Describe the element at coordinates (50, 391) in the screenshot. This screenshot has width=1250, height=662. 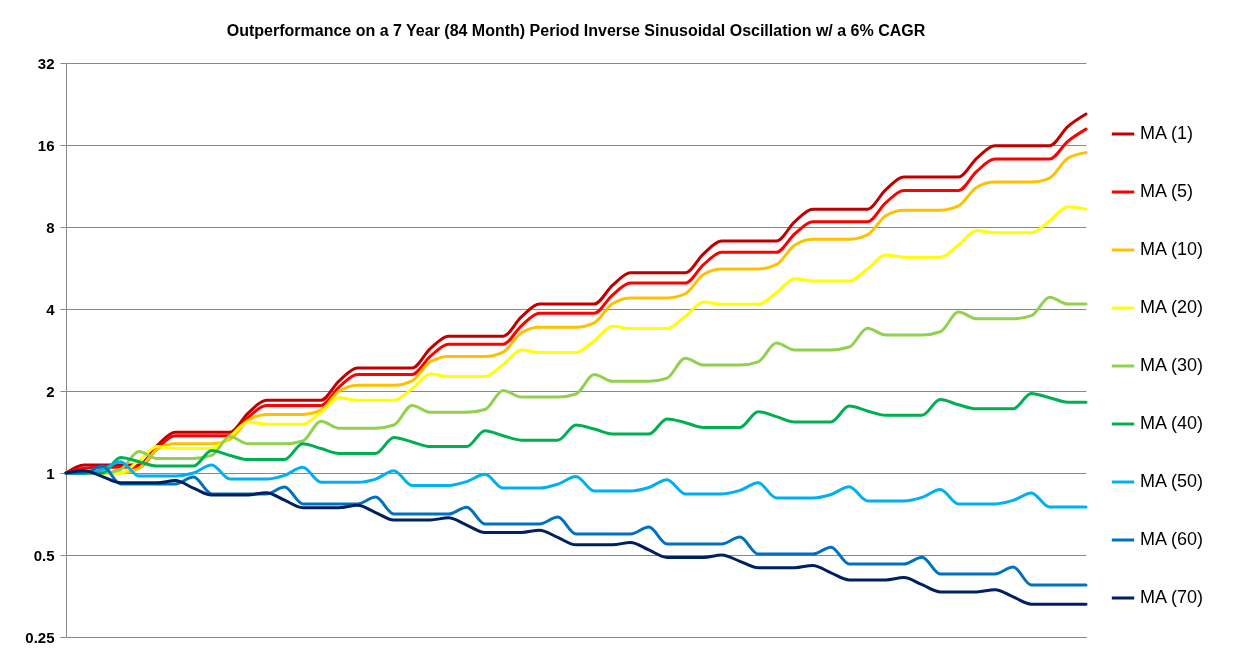
I see `y-tick-label: 2` at that location.